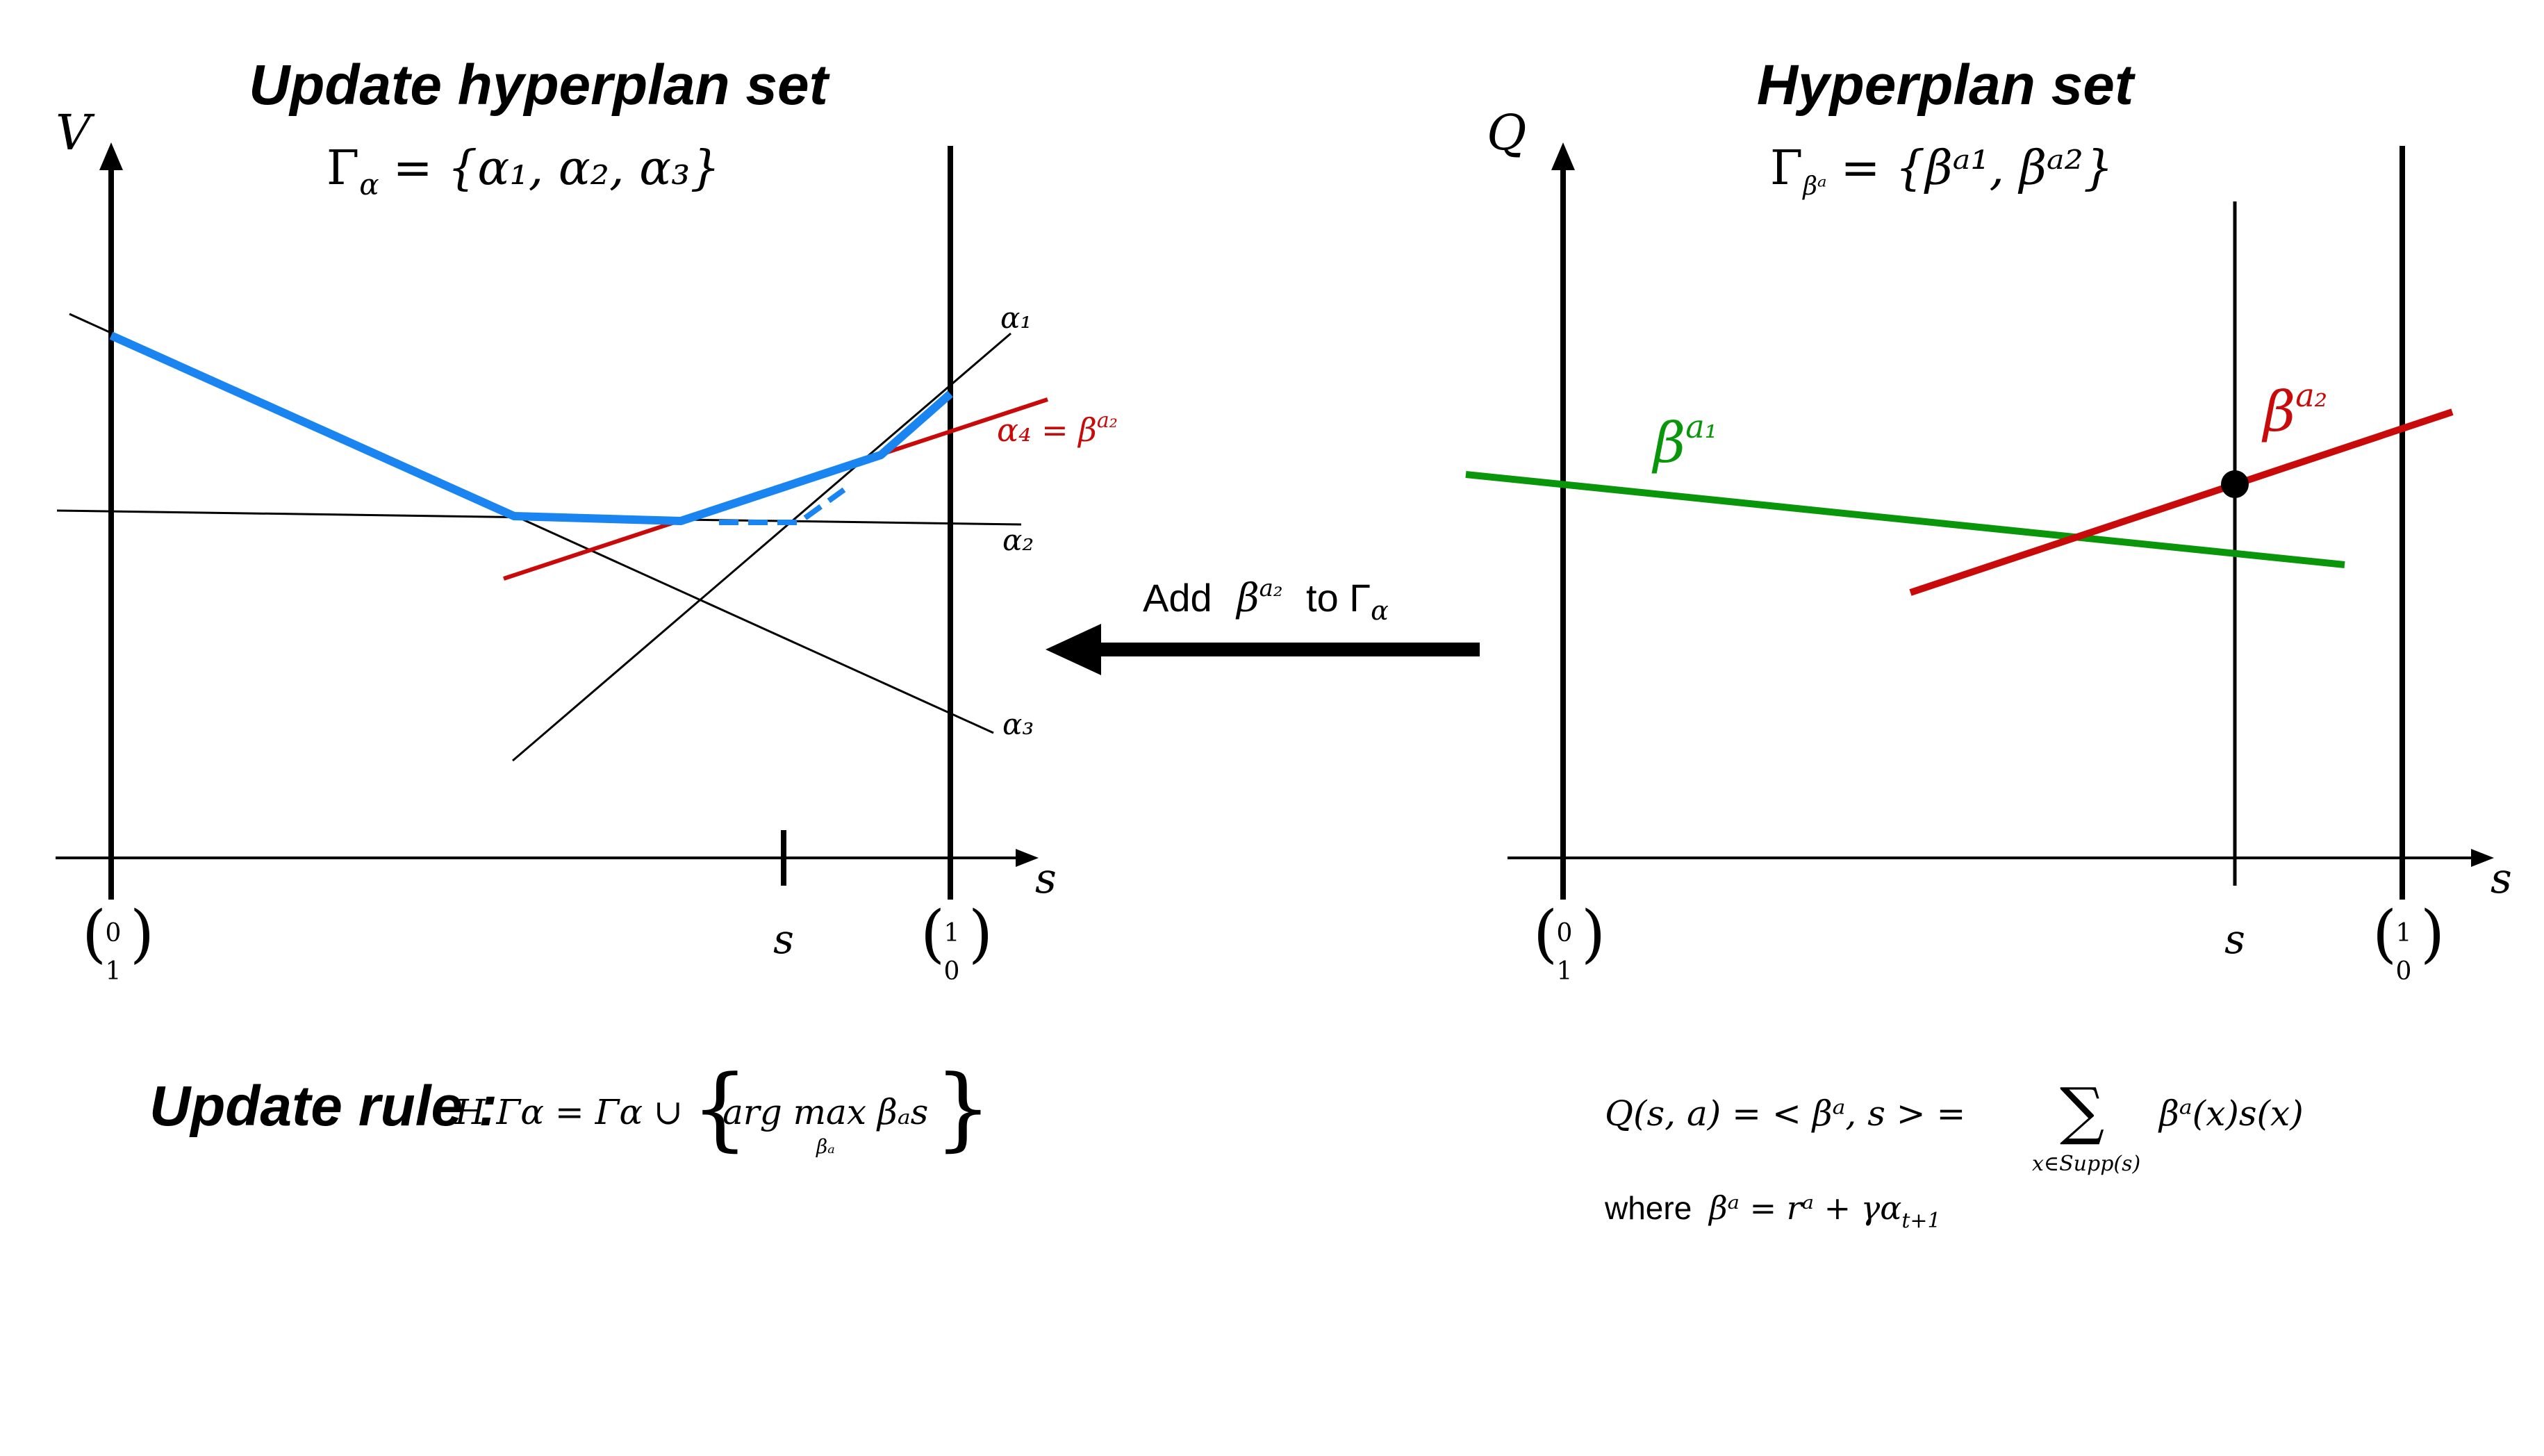 The image size is (2544, 1456). Describe the element at coordinates (2311, 395) in the screenshot. I see `beta-a2-sup: a₂` at that location.